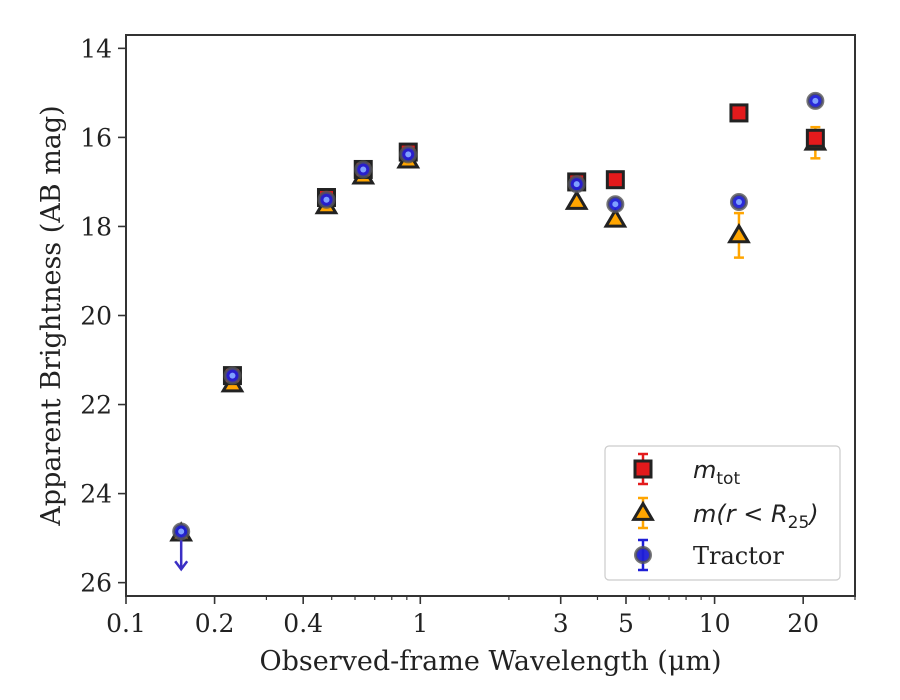 The width and height of the screenshot is (900, 700). I want to click on y-tick-label: 18, so click(96, 226).